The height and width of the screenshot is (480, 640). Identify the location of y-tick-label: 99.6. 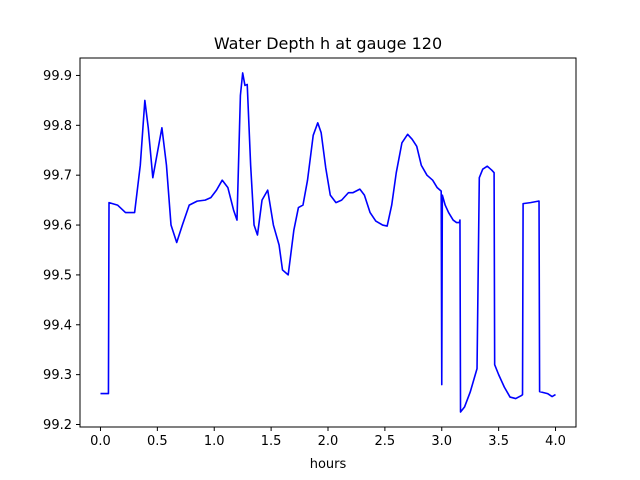
(57, 226).